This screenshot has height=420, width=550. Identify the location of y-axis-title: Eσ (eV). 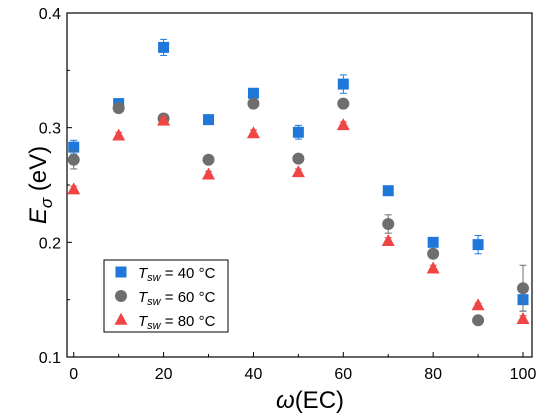
(40, 185).